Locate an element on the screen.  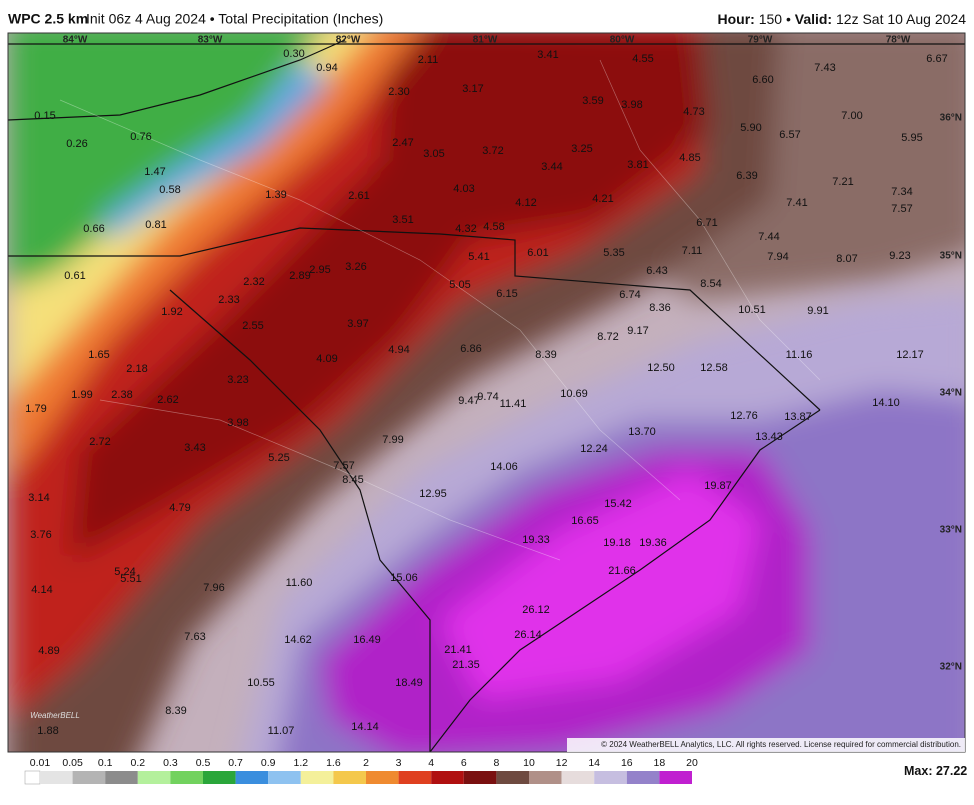
precip-value: 4.89 is located at coordinates (48, 651).